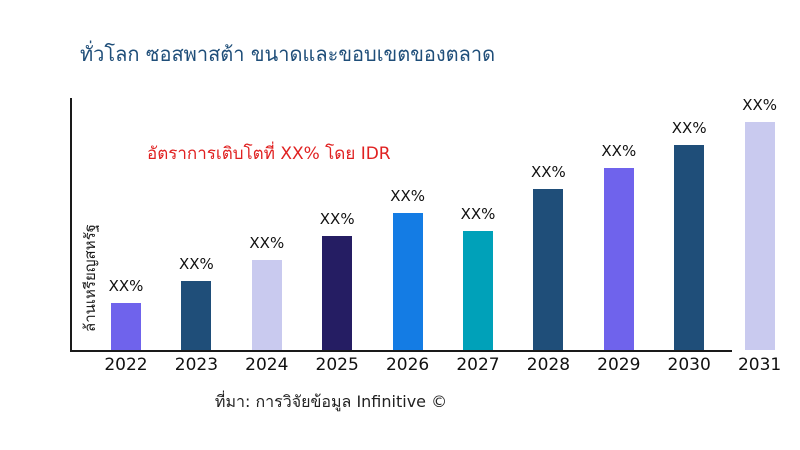  What do you see at coordinates (478, 214) in the screenshot?
I see `bar-value-label-2027: XX%` at bounding box center [478, 214].